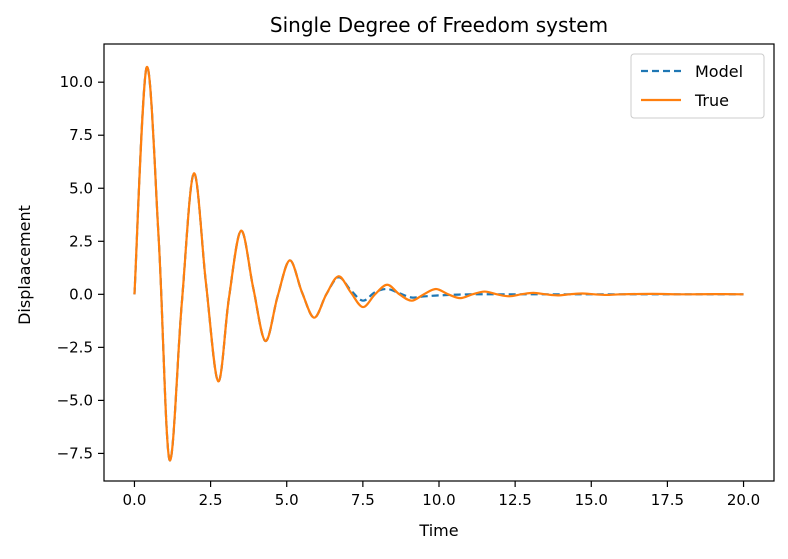 This screenshot has width=788, height=559. I want to click on x-tick-label: 7.5, so click(363, 500).